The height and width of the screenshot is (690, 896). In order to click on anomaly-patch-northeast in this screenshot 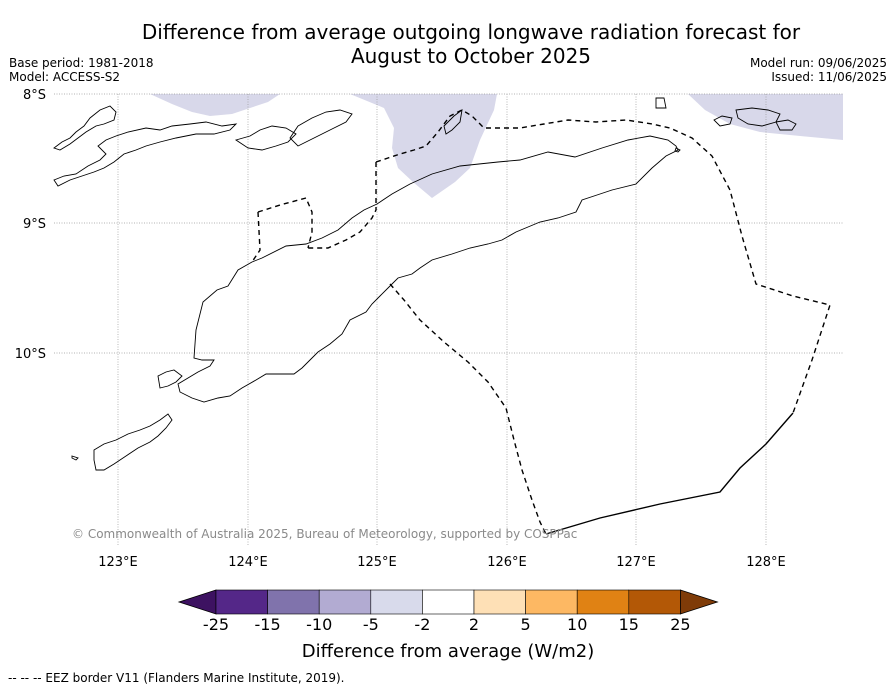, I will do `click(765, 117)`.